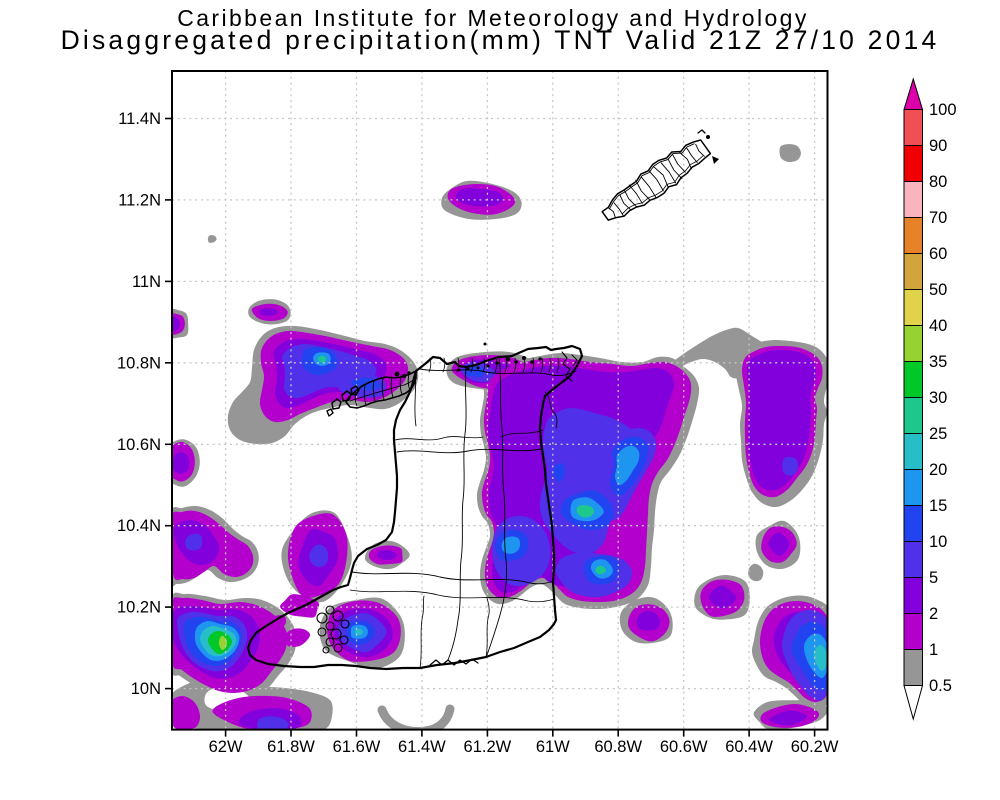 This screenshot has width=1000, height=800. What do you see at coordinates (139, 445) in the screenshot?
I see `svg-text: 10.6N` at bounding box center [139, 445].